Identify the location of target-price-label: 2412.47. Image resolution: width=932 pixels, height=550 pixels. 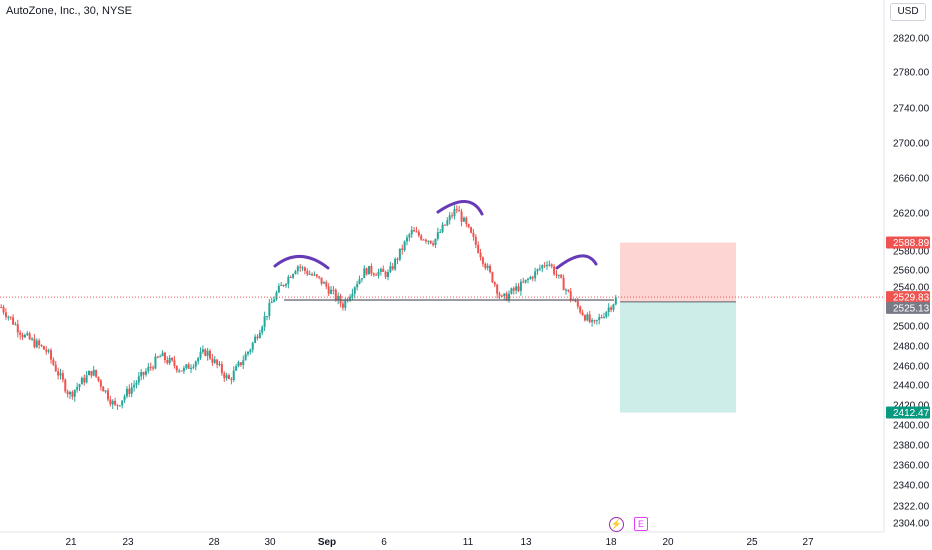
(911, 413).